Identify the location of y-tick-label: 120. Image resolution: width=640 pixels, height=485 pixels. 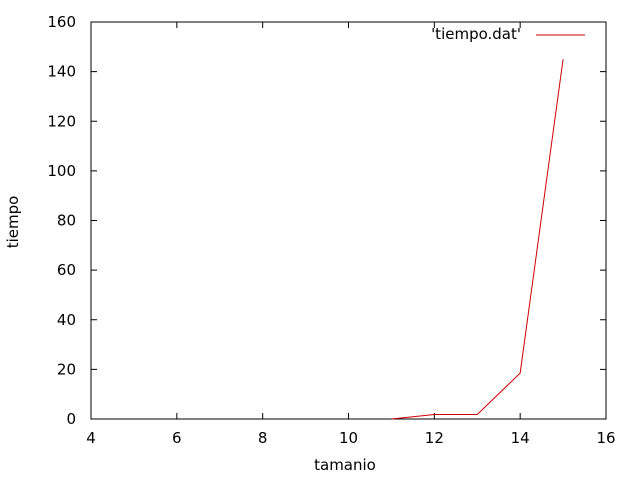
(61, 121).